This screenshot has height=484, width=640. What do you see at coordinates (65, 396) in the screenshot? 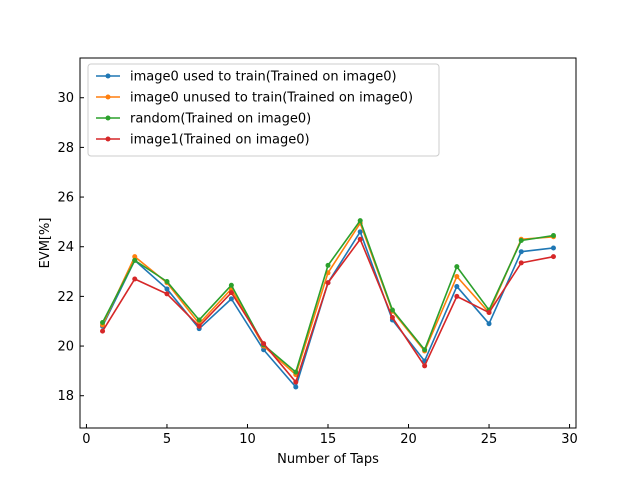
I see `y-tick-label: 18` at bounding box center [65, 396].